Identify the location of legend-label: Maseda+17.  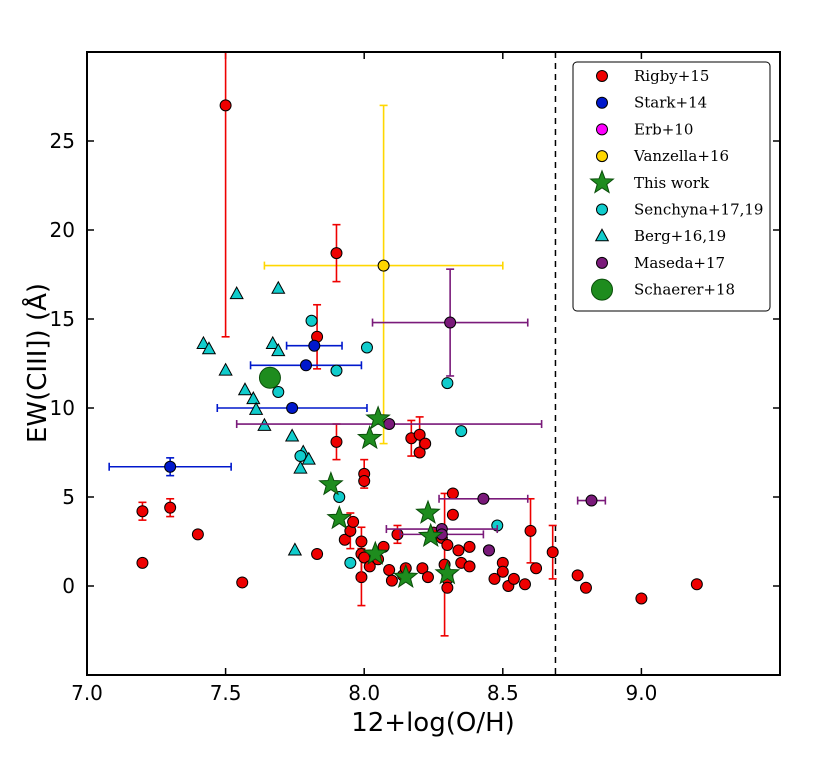
(679, 263).